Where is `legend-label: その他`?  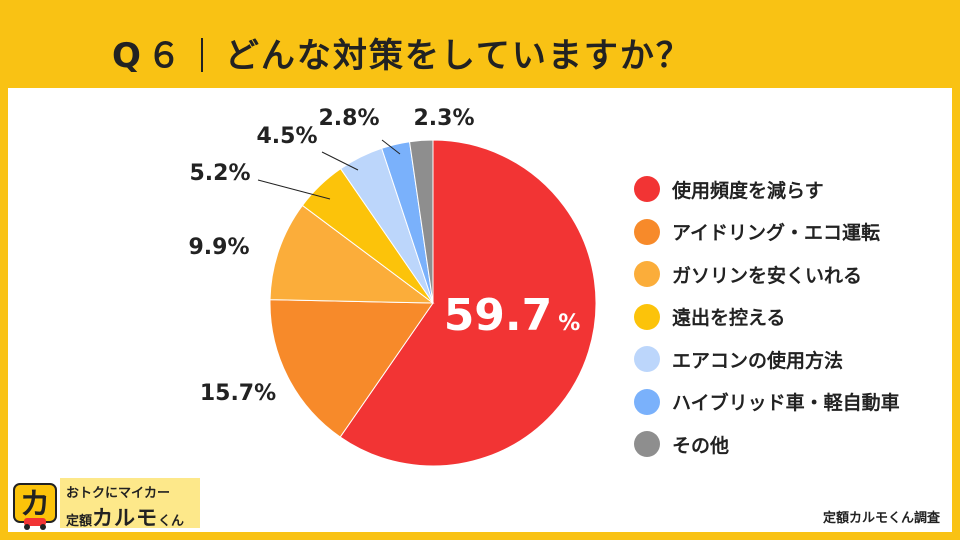
legend-label: その他 is located at coordinates (701, 445).